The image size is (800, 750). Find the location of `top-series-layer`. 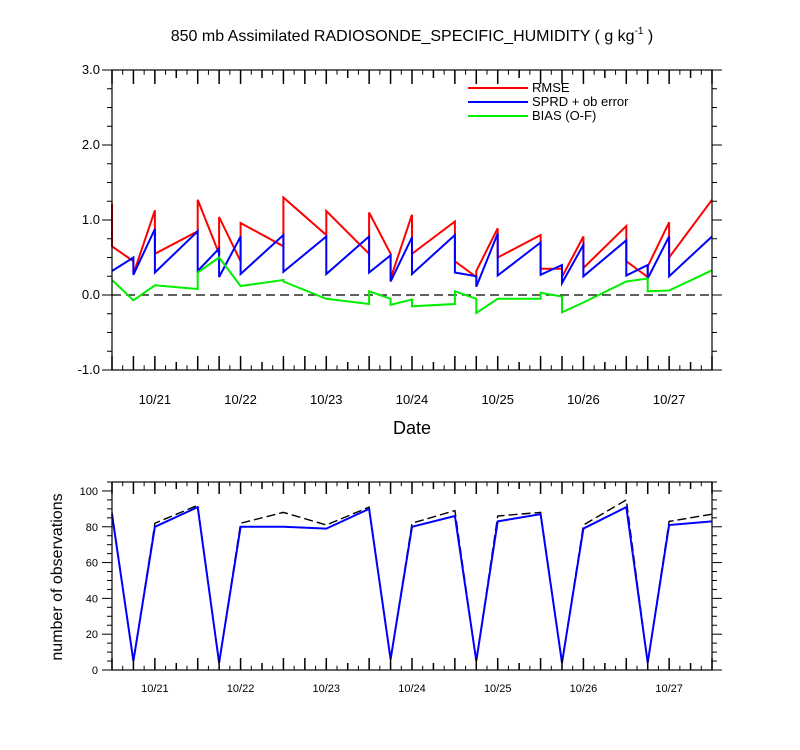

top-series-layer is located at coordinates (412, 255).